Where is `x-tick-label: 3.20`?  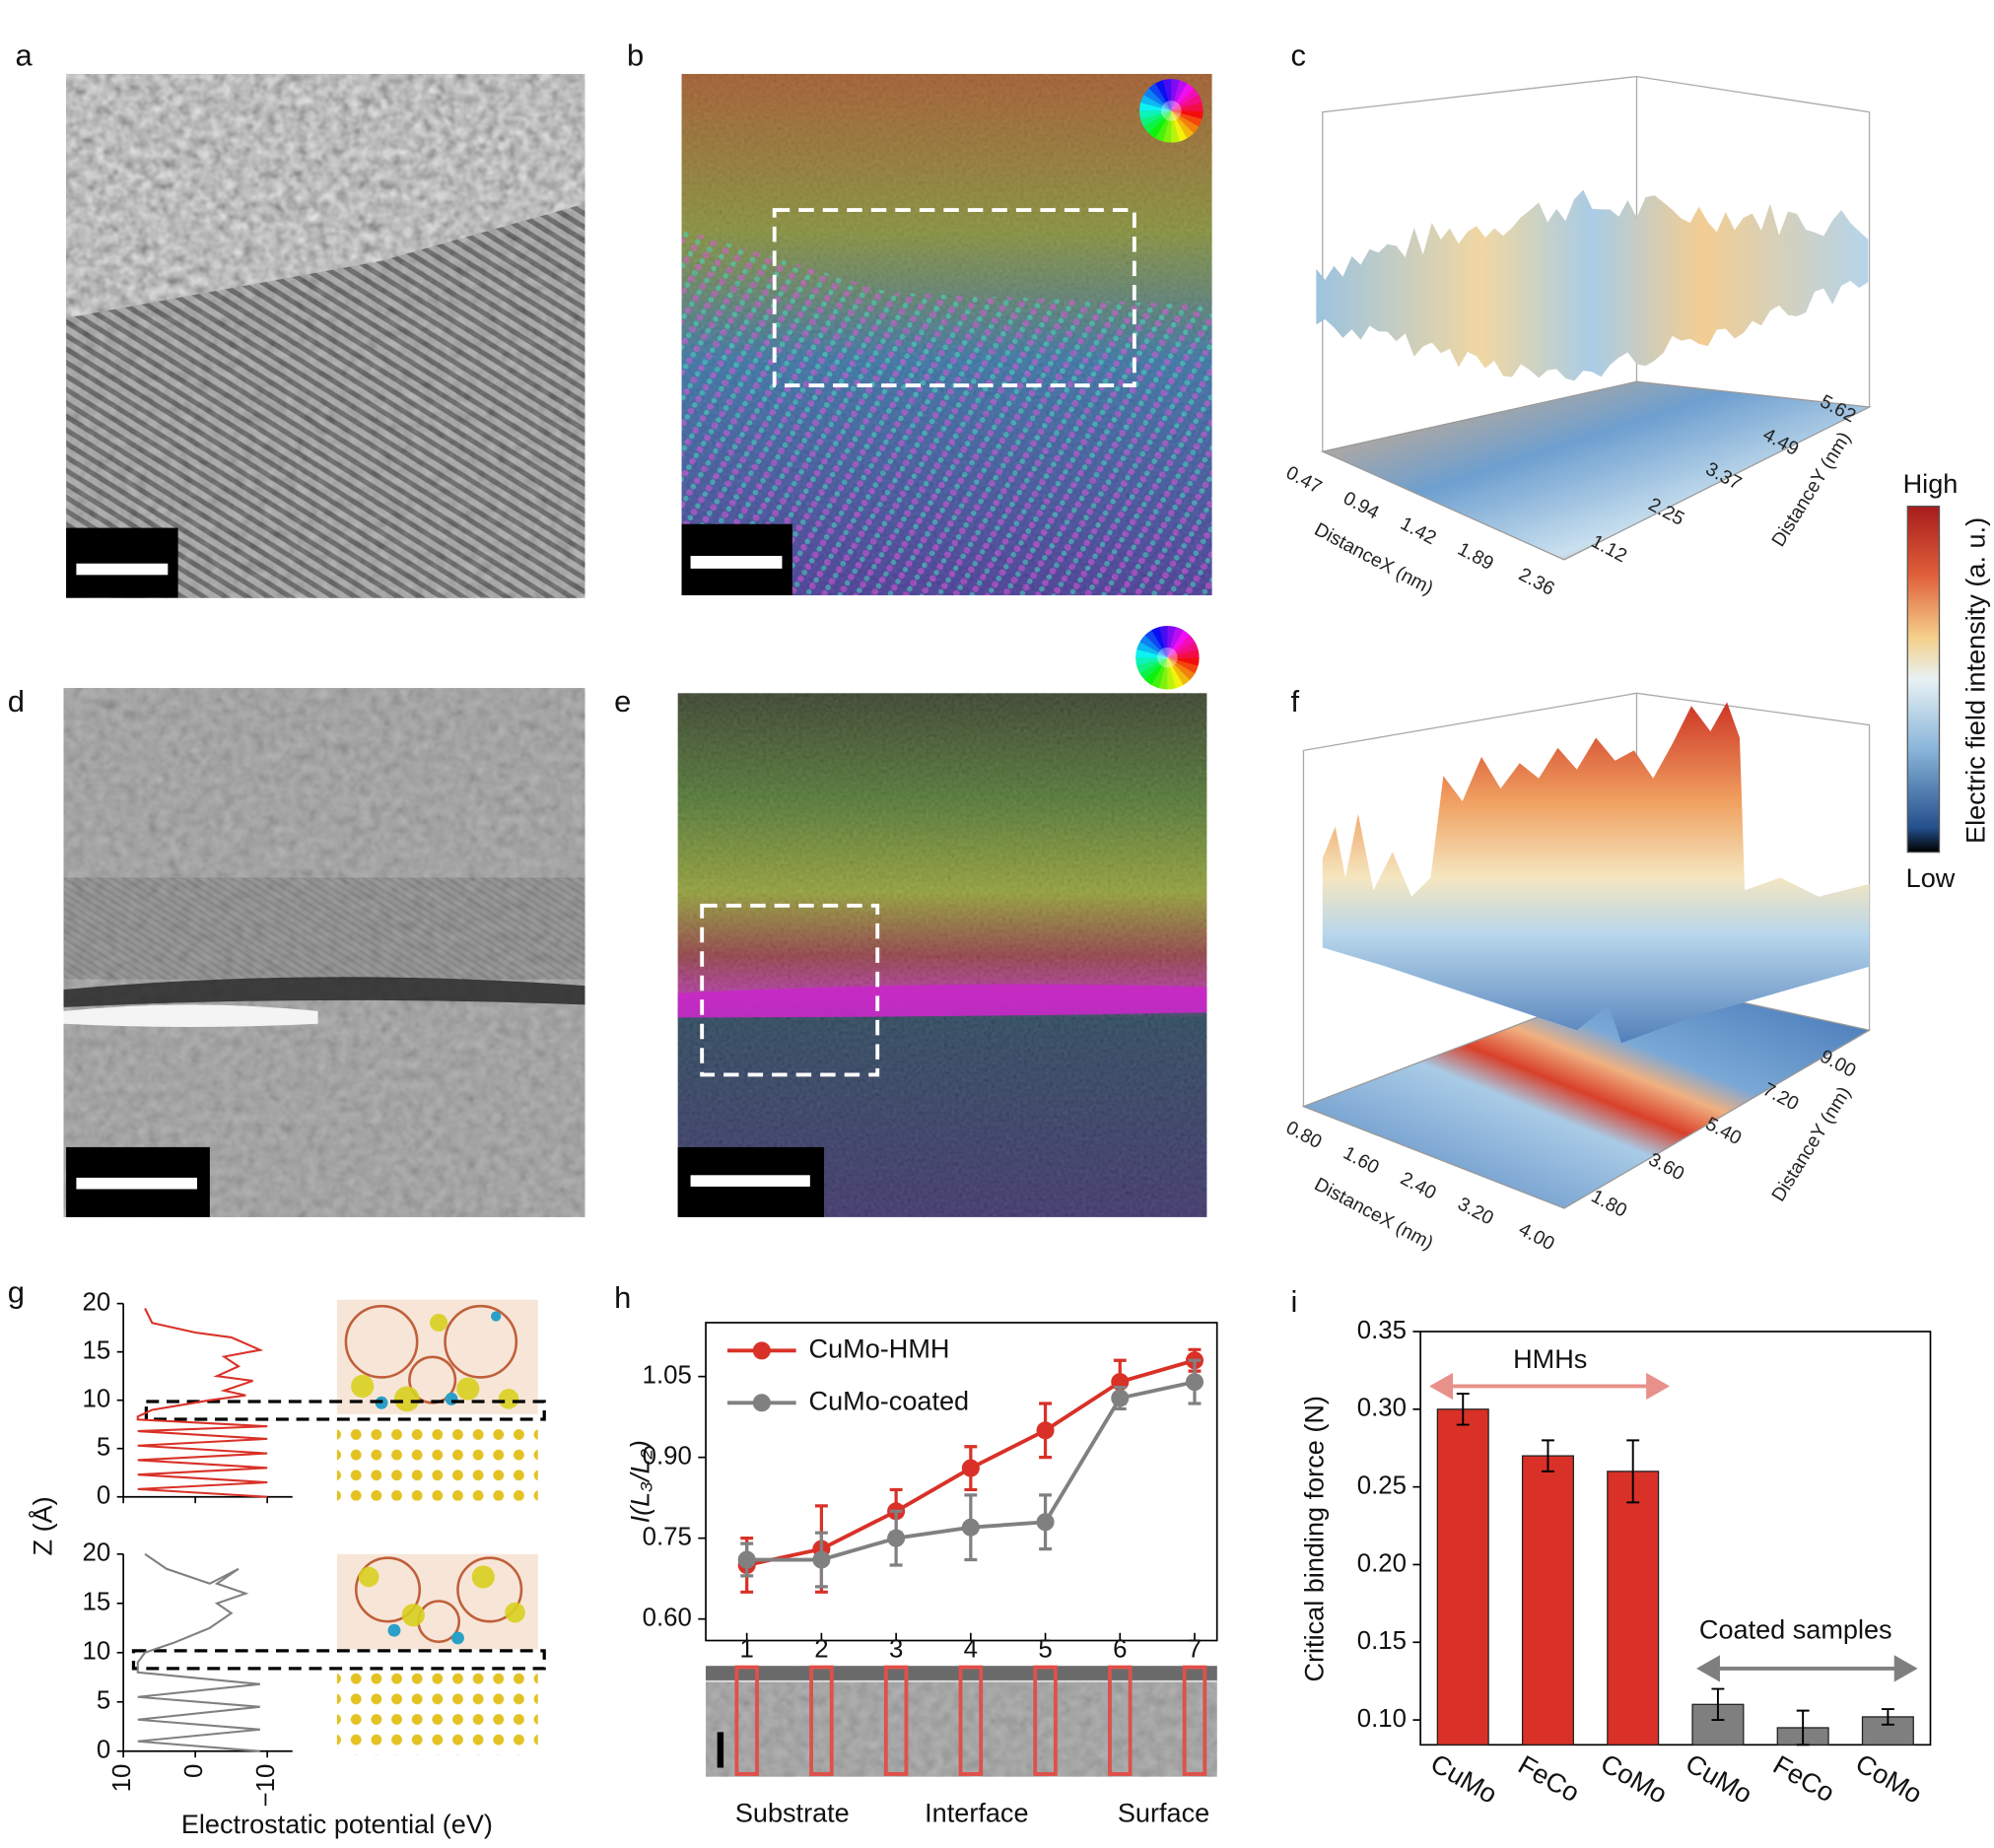
x-tick-label: 3.20 is located at coordinates (1476, 1211).